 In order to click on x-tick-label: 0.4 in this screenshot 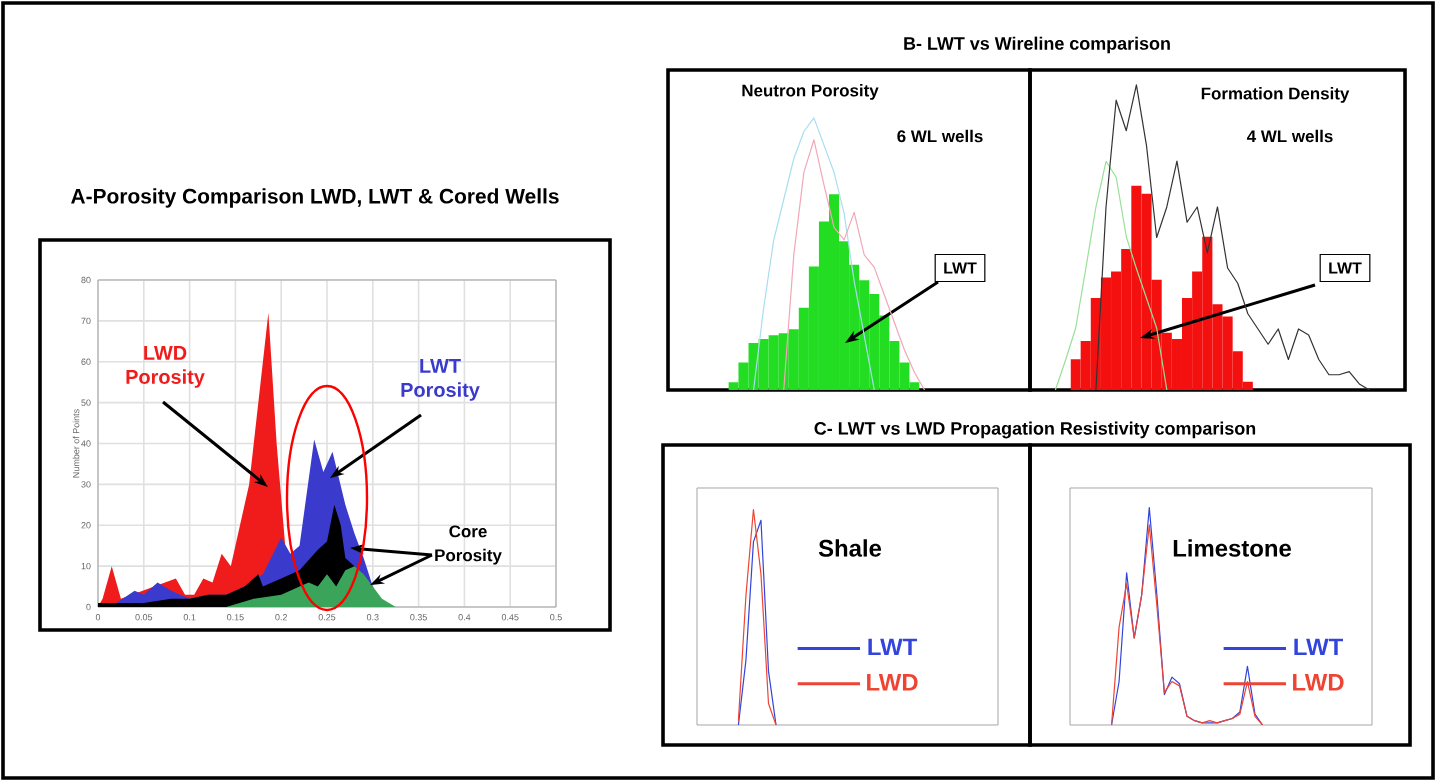, I will do `click(464, 617)`.